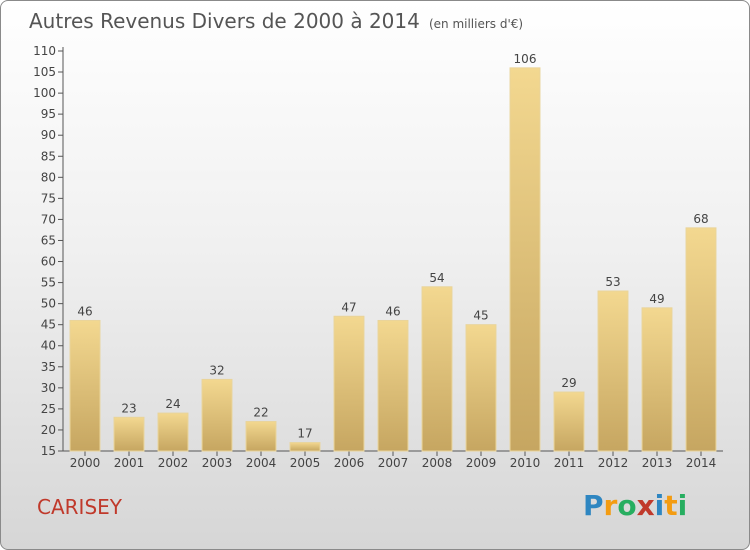 The height and width of the screenshot is (550, 750). What do you see at coordinates (476, 24) in the screenshot?
I see `title-subtitle: (en milliers d'€)` at bounding box center [476, 24].